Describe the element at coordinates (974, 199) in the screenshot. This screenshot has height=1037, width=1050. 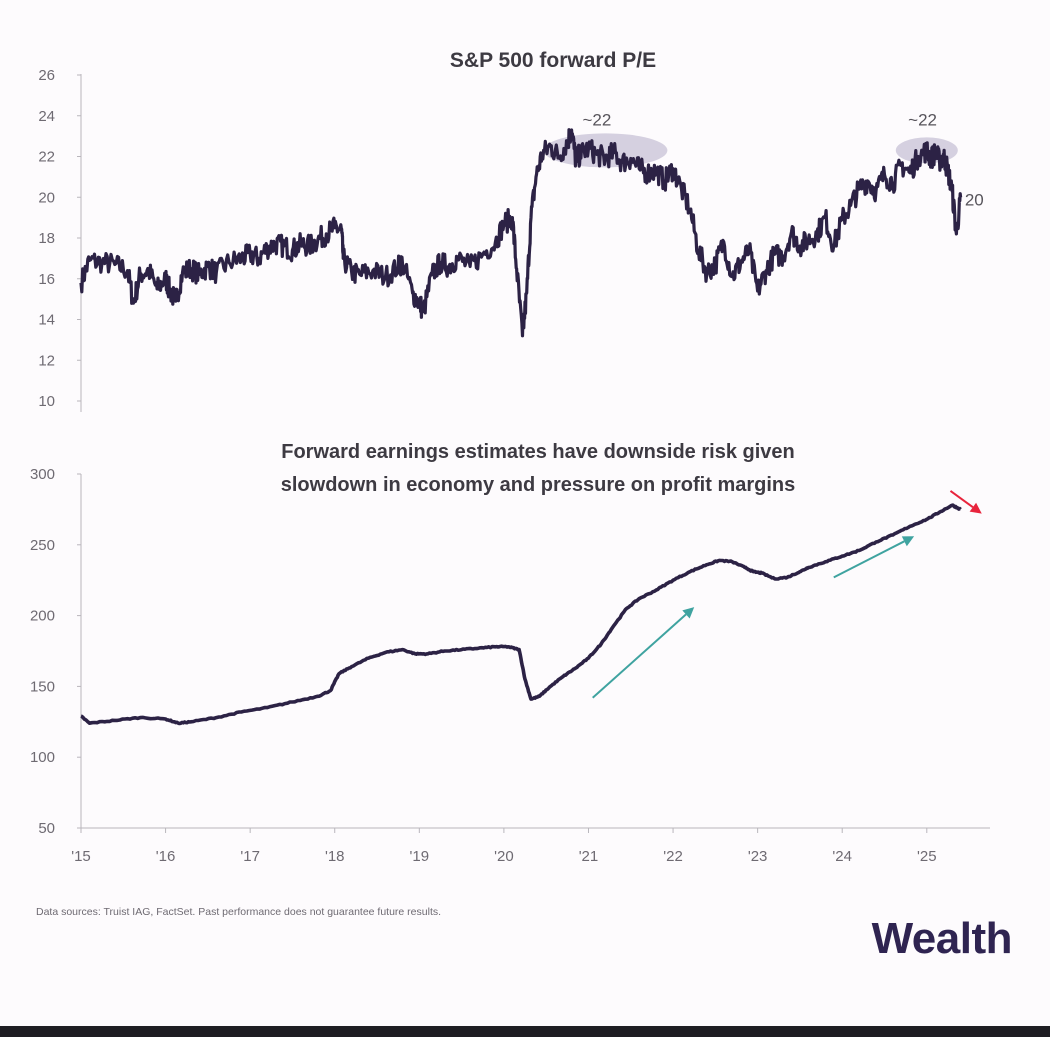
I see `pe-annotation: 20` at that location.